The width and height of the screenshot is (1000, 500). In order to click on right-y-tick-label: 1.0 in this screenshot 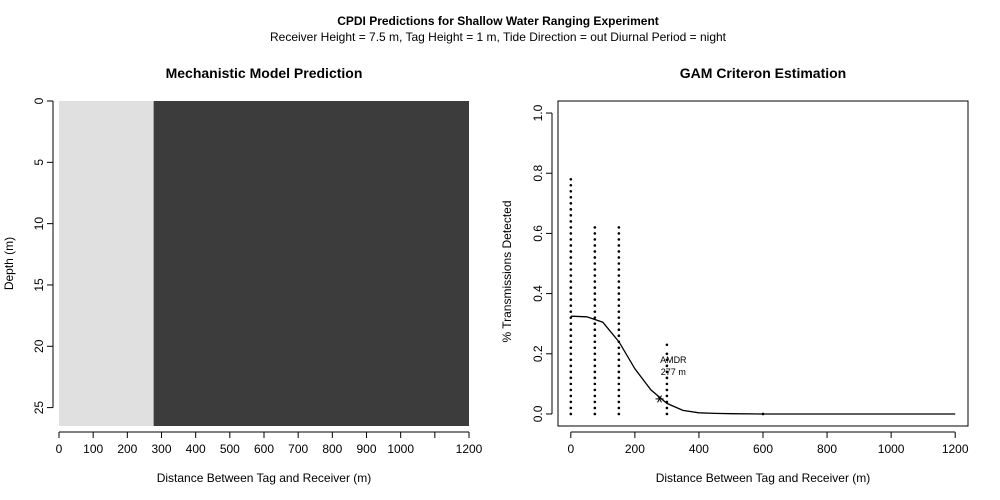, I will do `click(538, 112)`.